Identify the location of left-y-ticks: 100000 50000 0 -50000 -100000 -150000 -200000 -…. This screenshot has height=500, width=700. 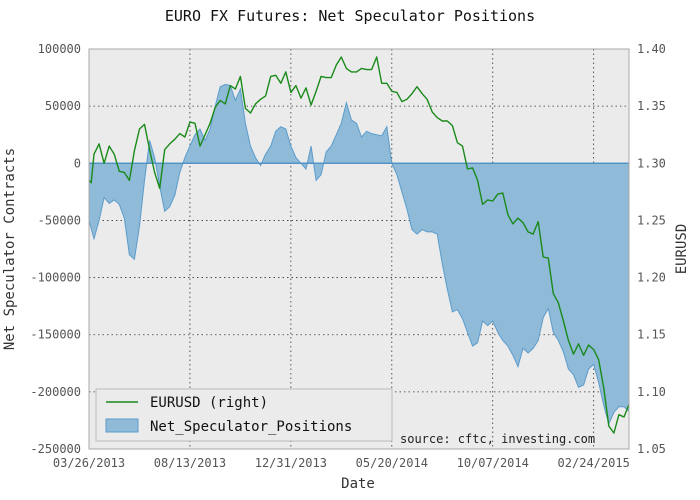
(55, 249).